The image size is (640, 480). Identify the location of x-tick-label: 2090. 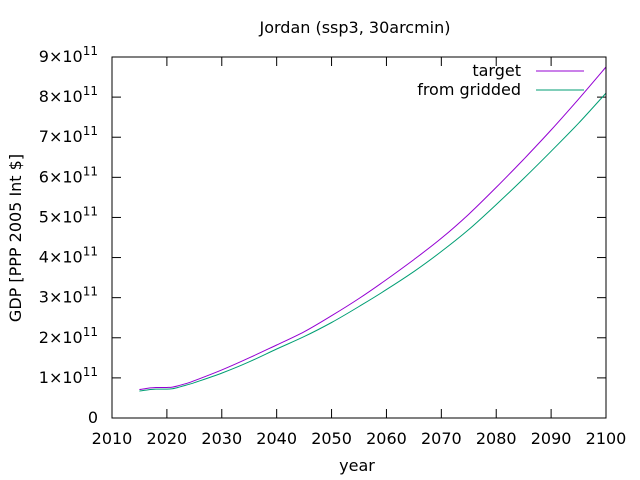
(551, 438).